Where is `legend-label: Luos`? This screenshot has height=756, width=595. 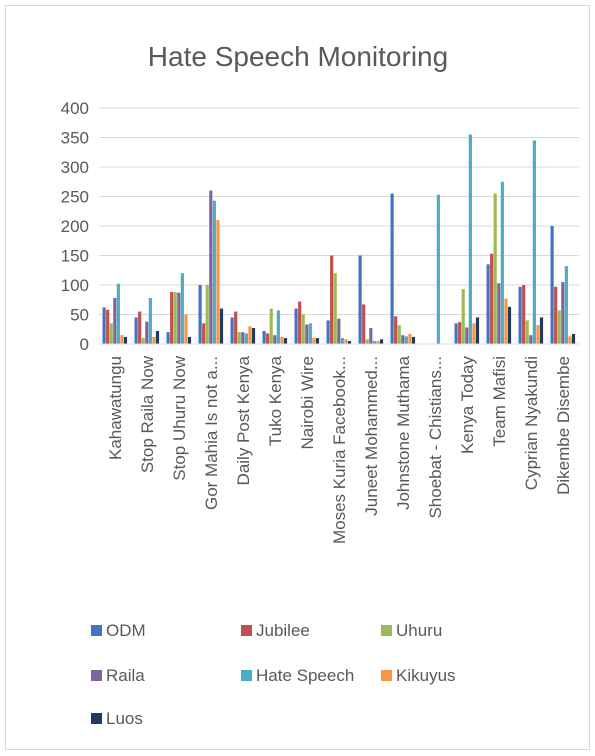 legend-label: Luos is located at coordinates (124, 718).